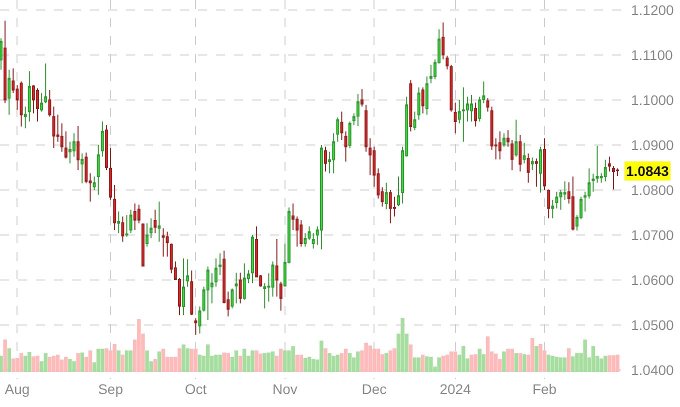 Image resolution: width=680 pixels, height=407 pixels. What do you see at coordinates (285, 389) in the screenshot?
I see `x-tick-label: Nov` at bounding box center [285, 389].